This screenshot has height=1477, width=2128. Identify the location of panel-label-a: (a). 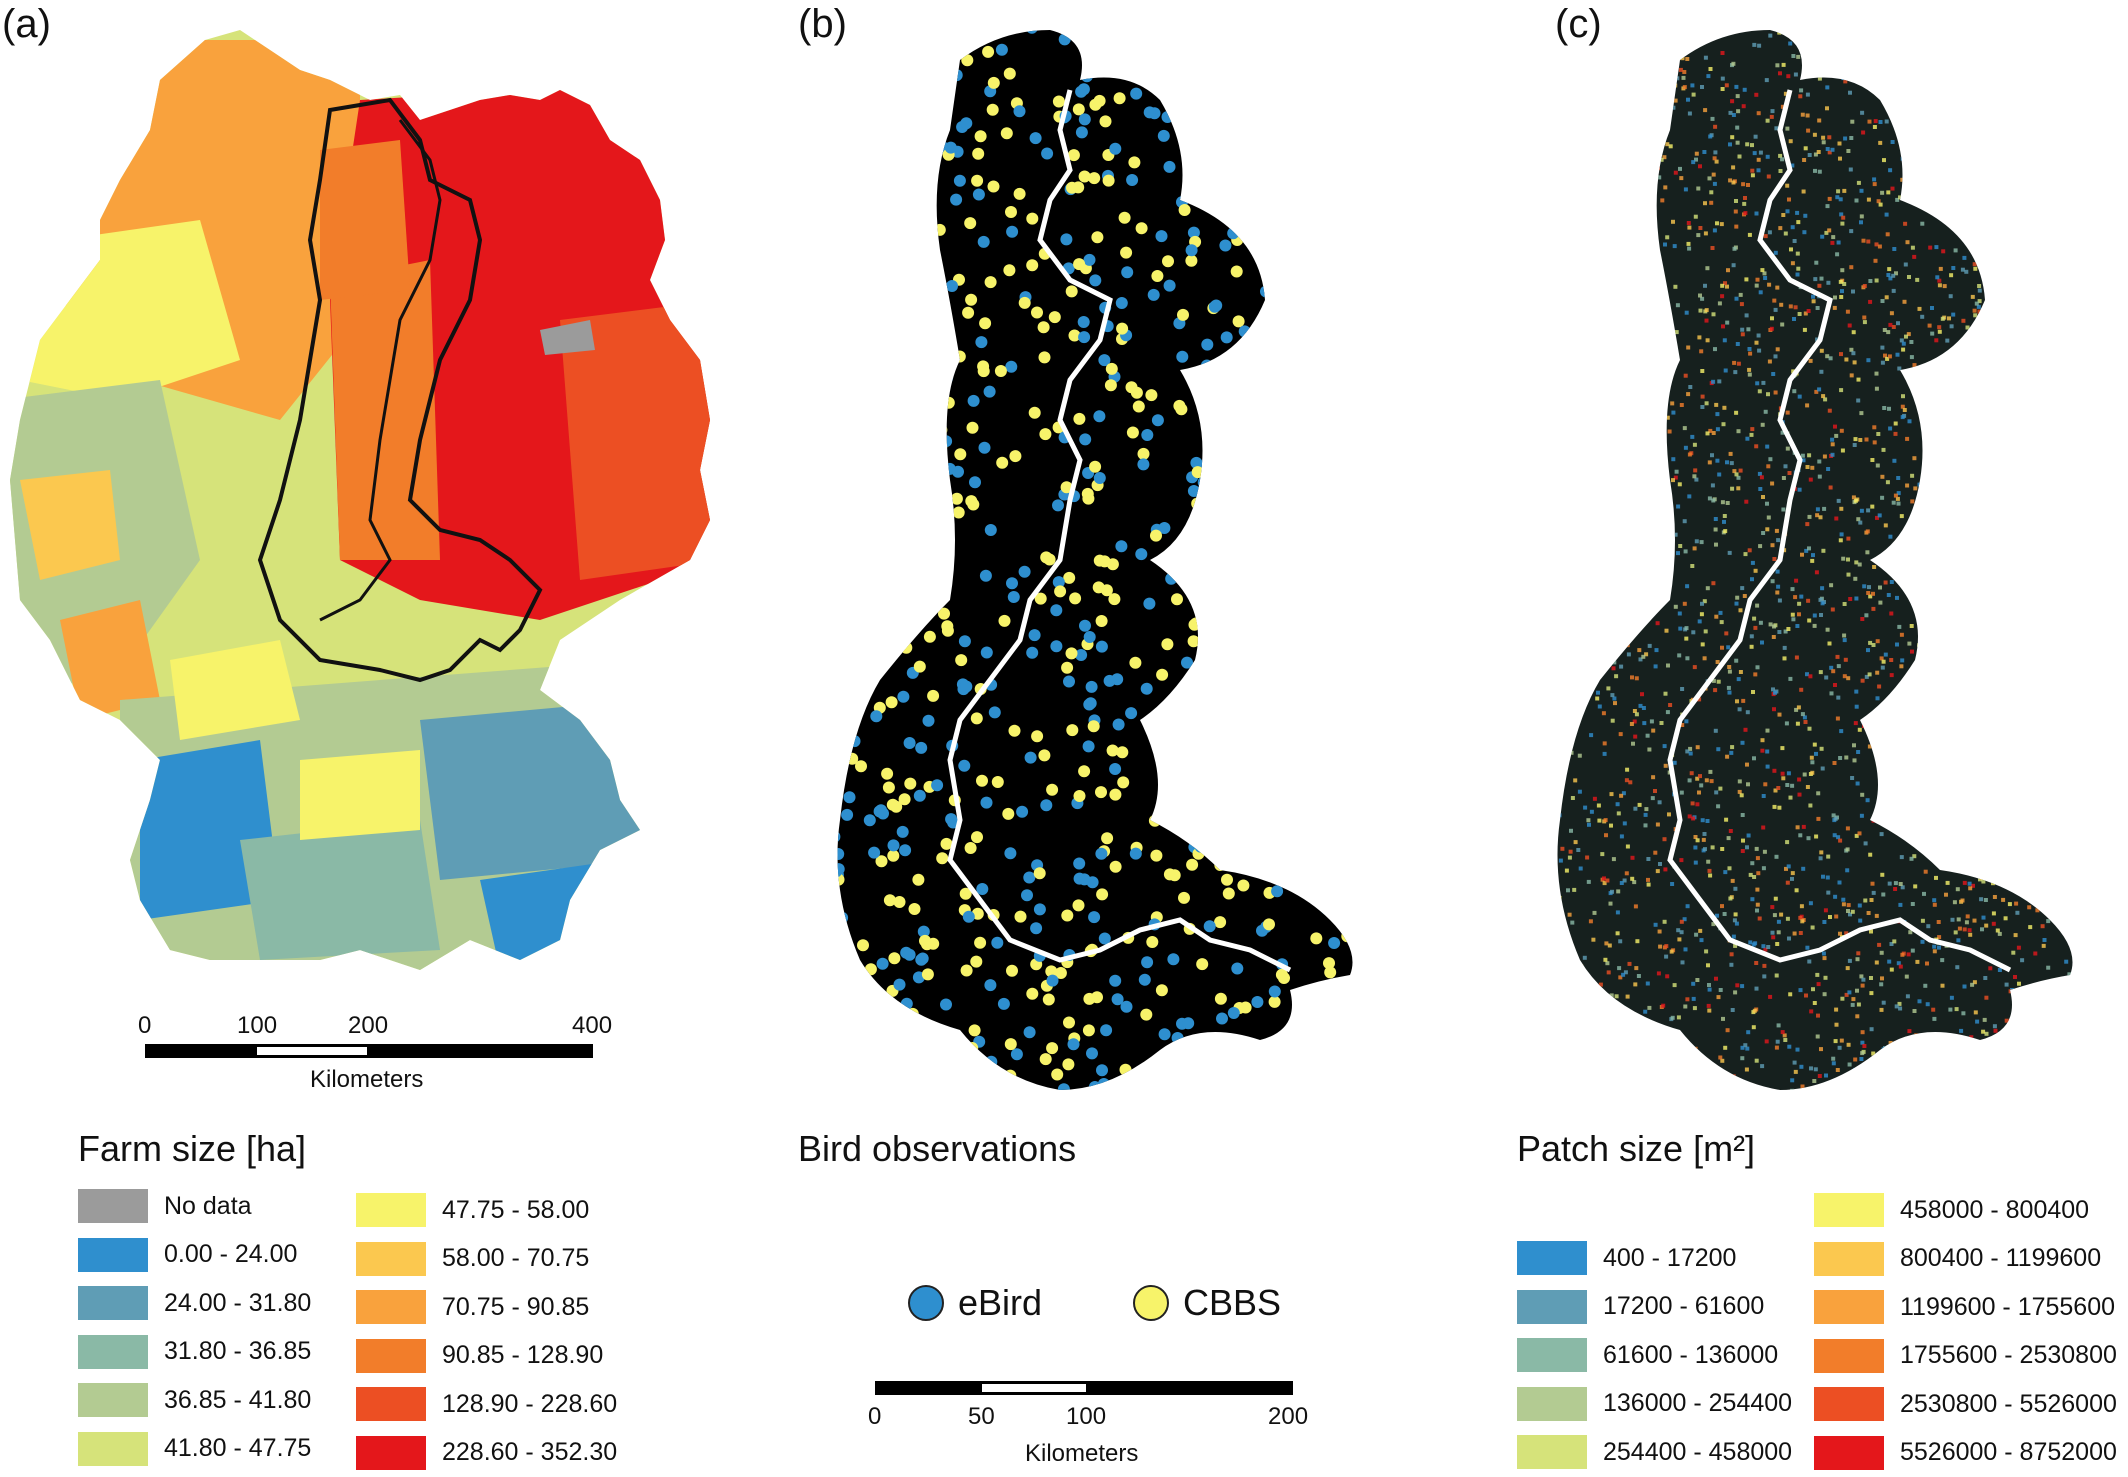
(26, 24).